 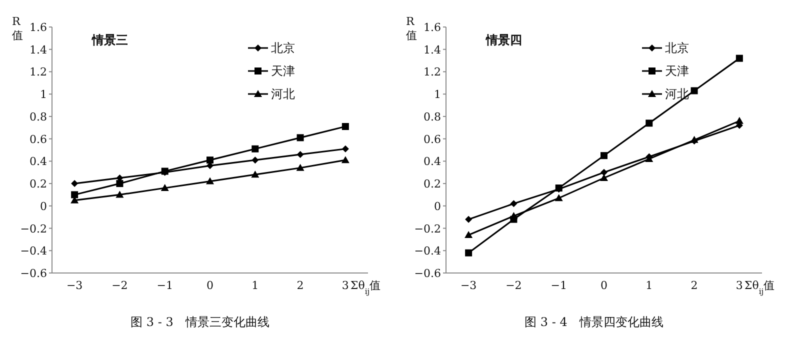 I want to click on text: 情景四, so click(x=503, y=40).